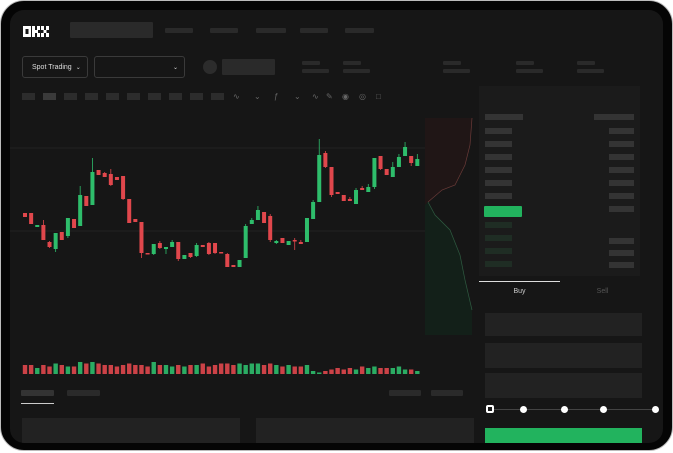 This screenshot has width=673, height=453. I want to click on tab-open-orders, so click(37, 393).